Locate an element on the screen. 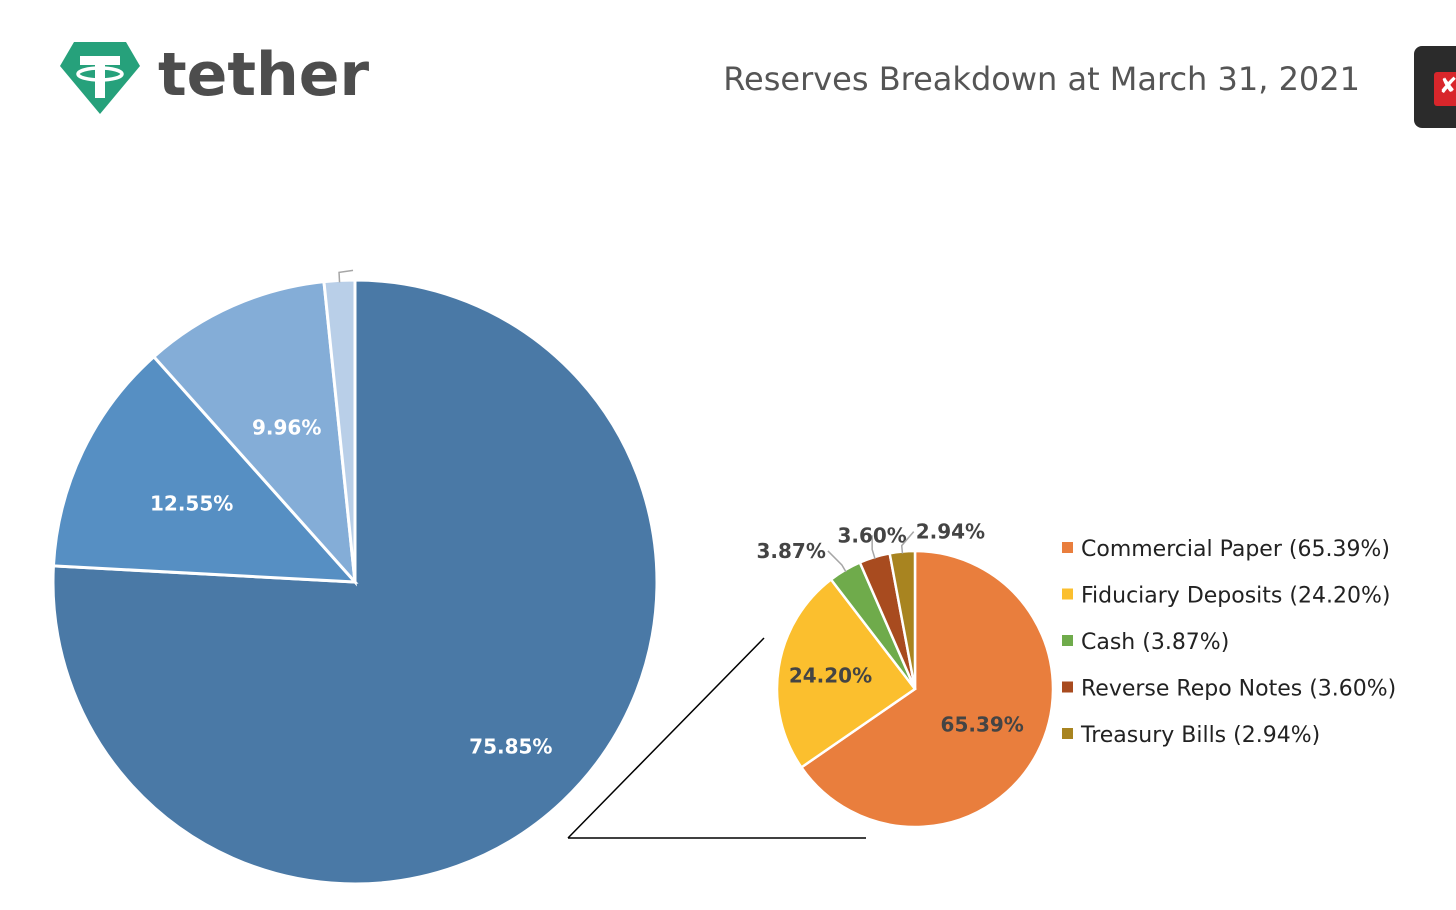 The height and width of the screenshot is (910, 1456). legend-label-treasury-bills-2-94: Treasury Bills (2.94%) is located at coordinates (1200, 735).